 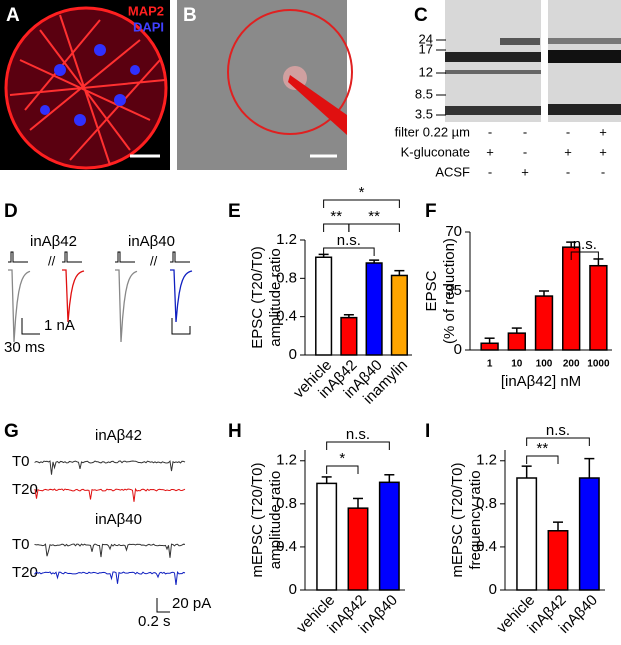 What do you see at coordinates (598, 364) in the screenshot?
I see `x-tick-label: 1000` at bounding box center [598, 364].